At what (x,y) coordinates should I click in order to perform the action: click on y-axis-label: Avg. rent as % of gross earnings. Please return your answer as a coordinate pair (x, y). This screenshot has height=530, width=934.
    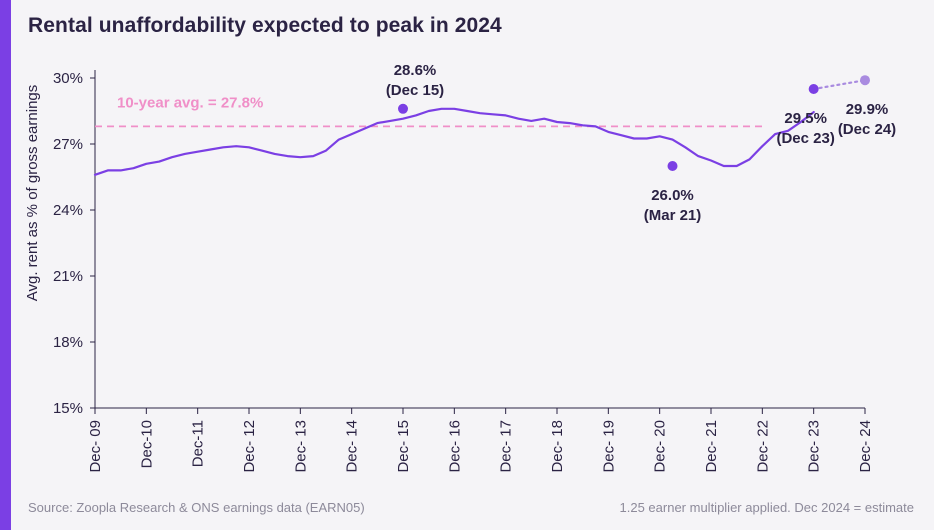
    Looking at the image, I should click on (32, 193).